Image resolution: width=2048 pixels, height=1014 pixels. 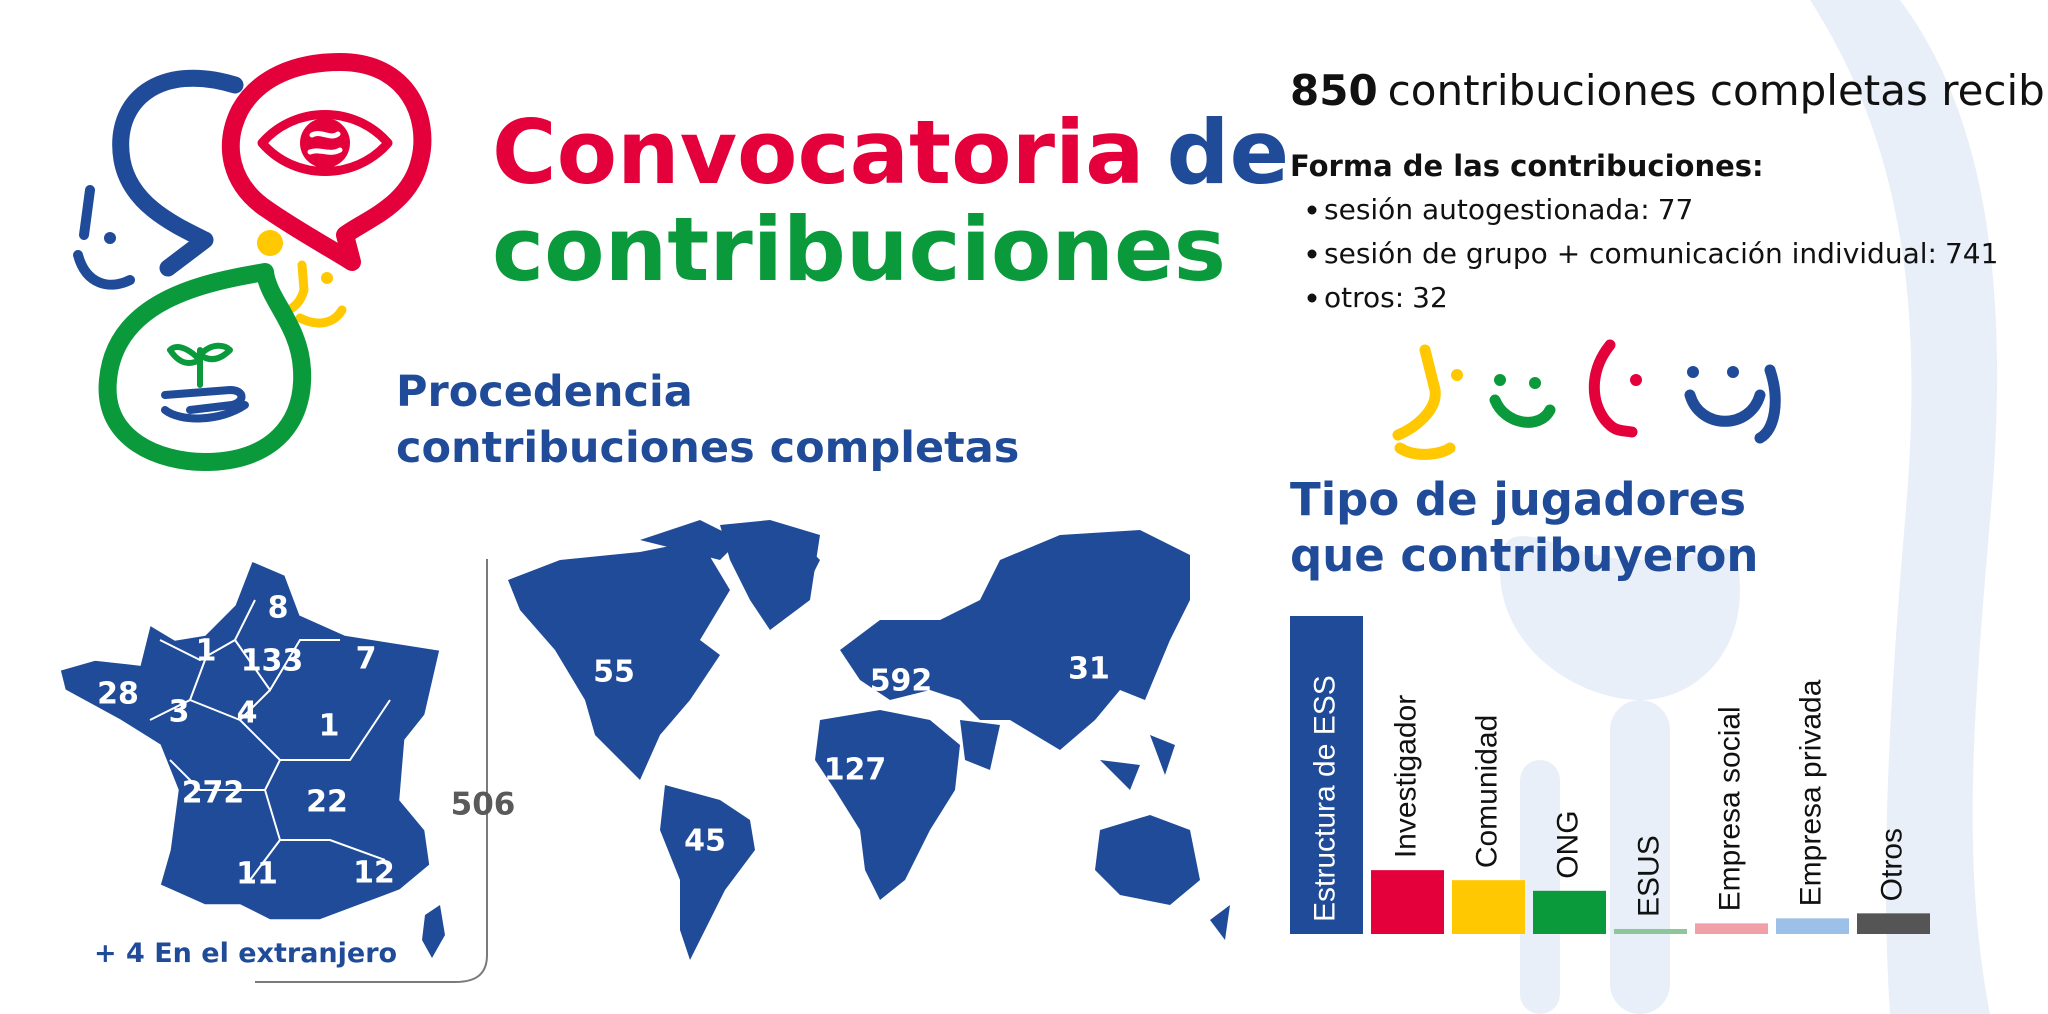 I want to click on form-count: 32, so click(x=1430, y=297).